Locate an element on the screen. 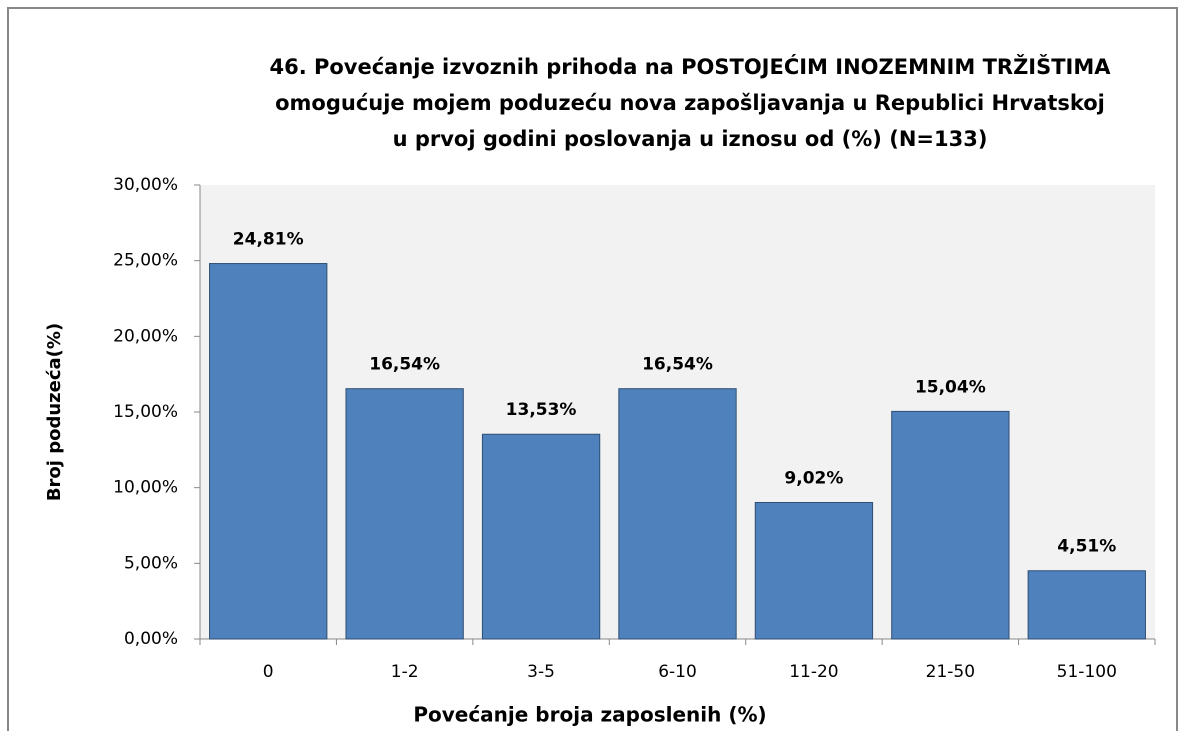 The height and width of the screenshot is (731, 1186). x-tick-label: 11-20 is located at coordinates (813, 672).